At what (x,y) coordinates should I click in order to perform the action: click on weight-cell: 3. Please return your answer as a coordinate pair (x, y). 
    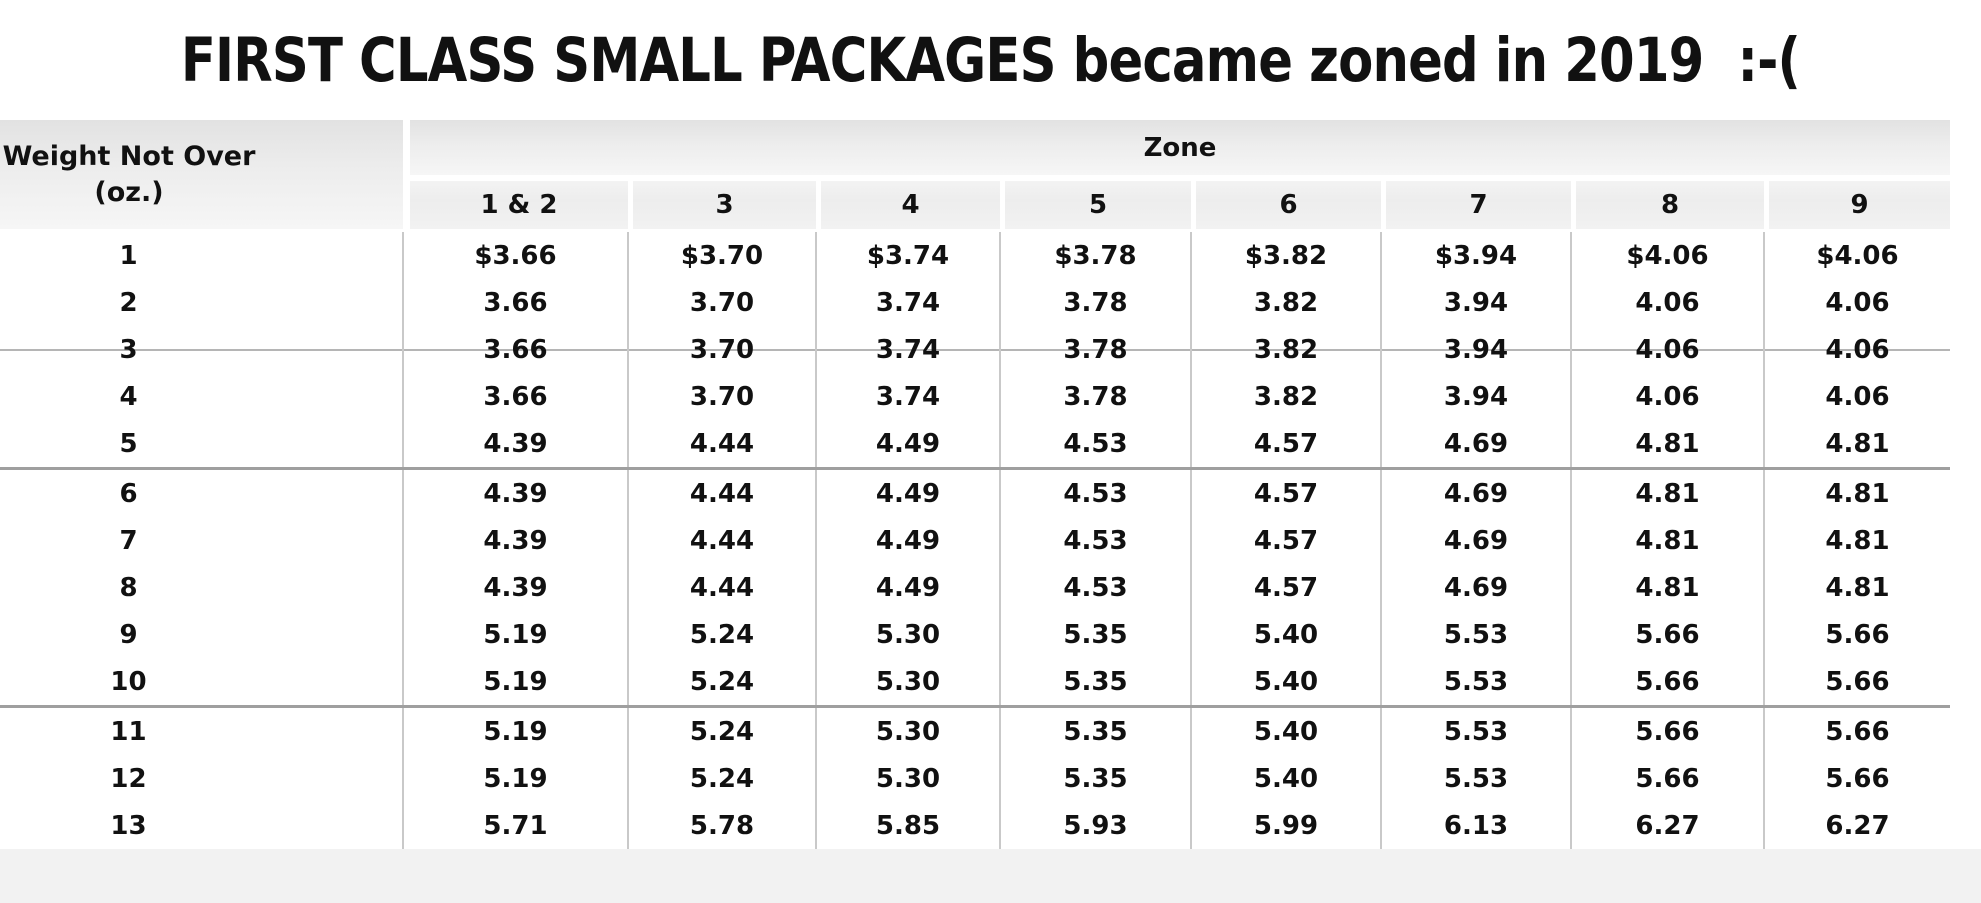
    Looking at the image, I should click on (128, 349).